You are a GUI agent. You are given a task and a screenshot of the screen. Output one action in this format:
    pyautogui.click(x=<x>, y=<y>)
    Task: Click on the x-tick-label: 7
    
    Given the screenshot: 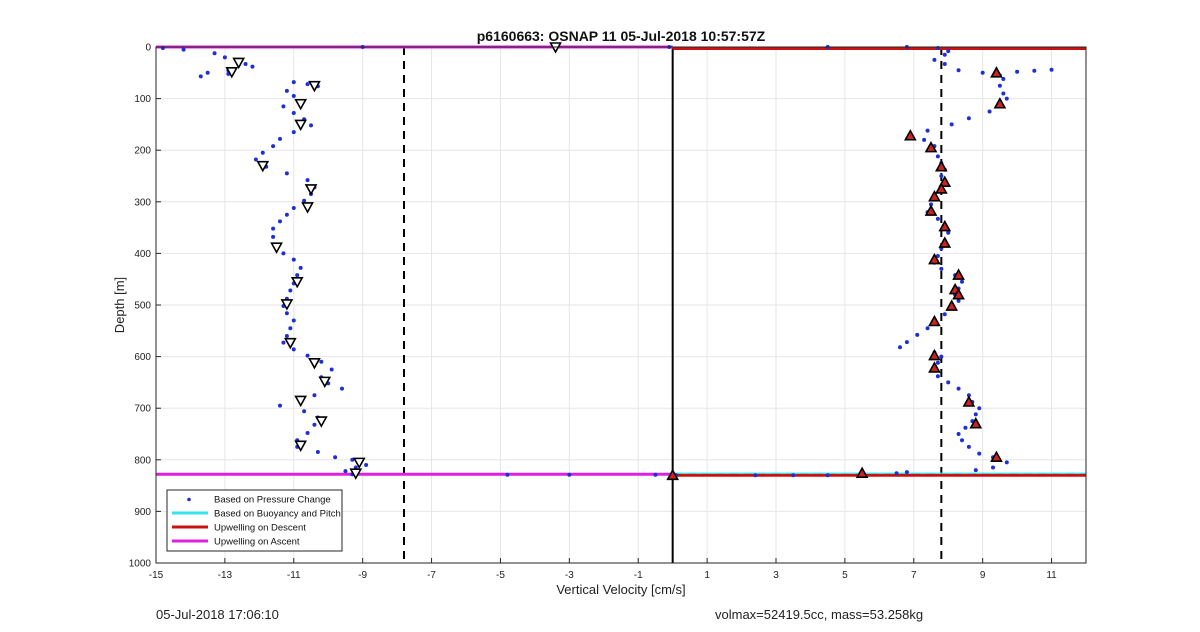 What is the action you would take?
    pyautogui.click(x=914, y=575)
    